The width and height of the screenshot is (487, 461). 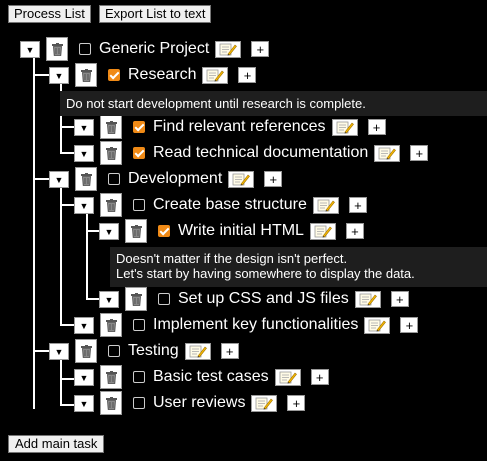 I want to click on task-label: Basic test cases, so click(x=211, y=376).